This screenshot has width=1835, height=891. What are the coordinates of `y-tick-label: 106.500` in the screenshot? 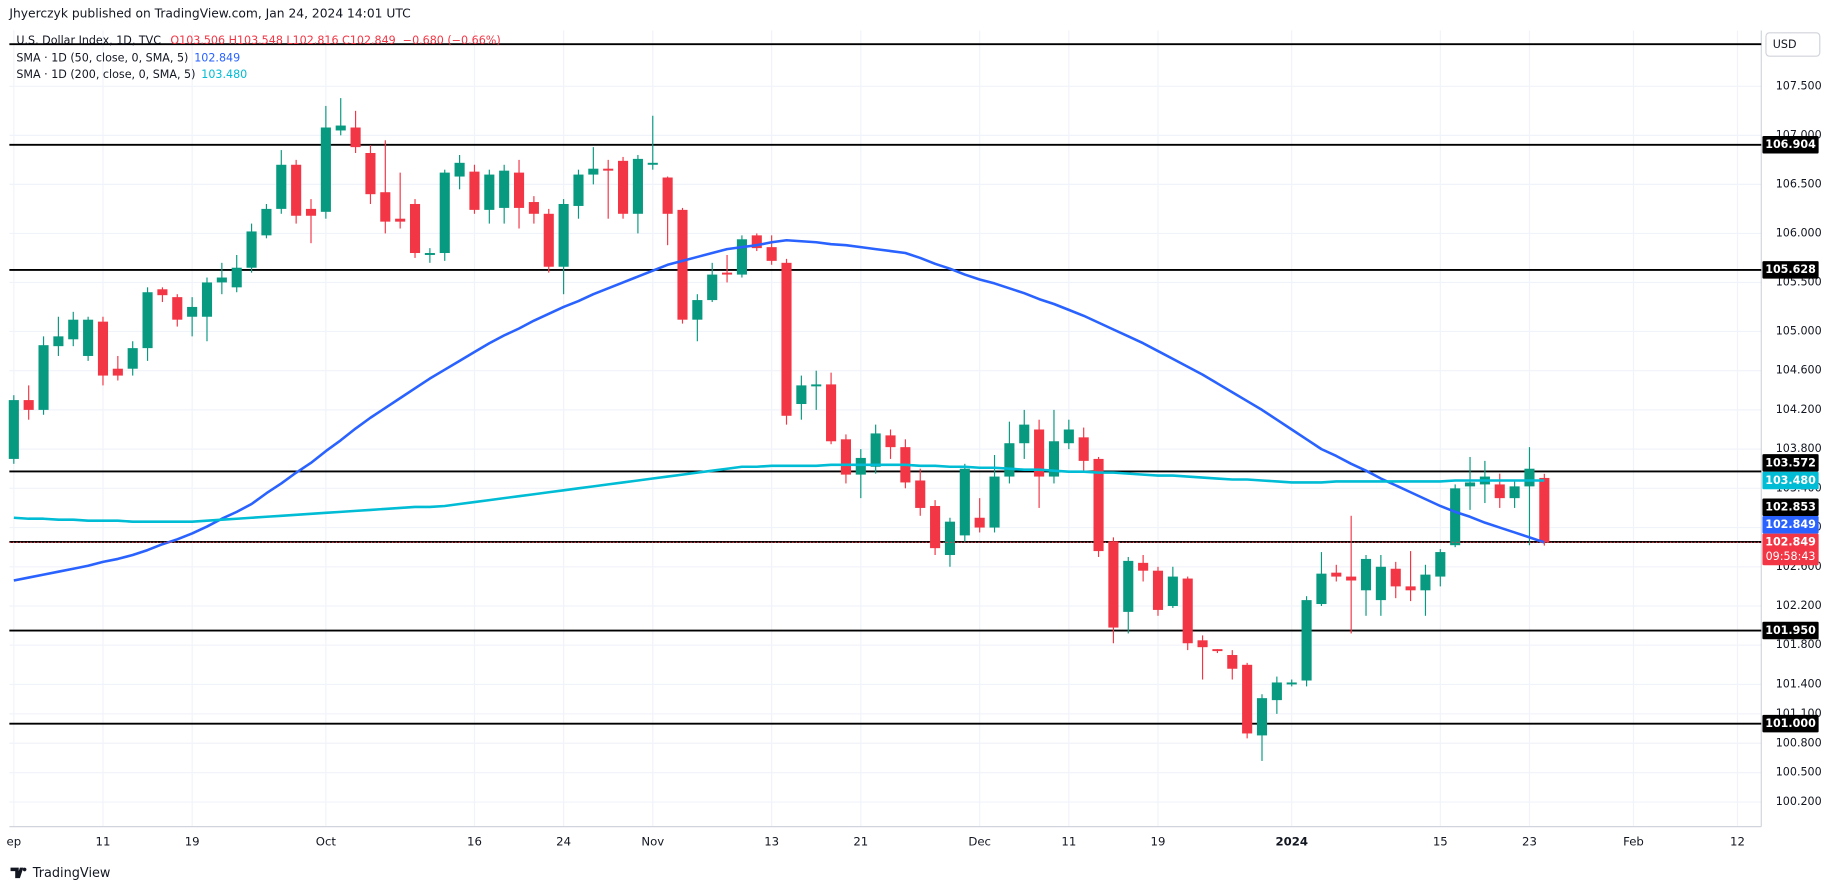 It's located at (1799, 183).